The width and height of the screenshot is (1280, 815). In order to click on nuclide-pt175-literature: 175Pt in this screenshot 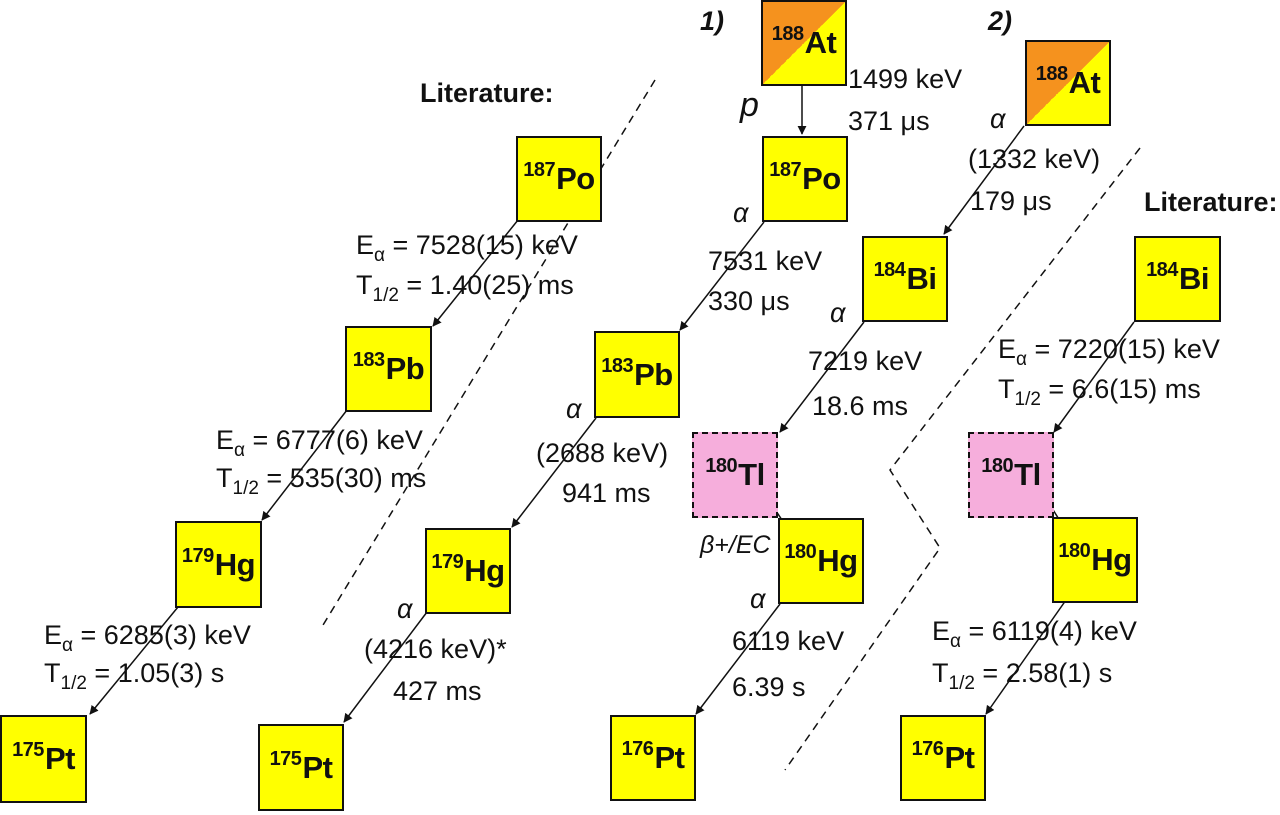, I will do `click(43, 759)`.